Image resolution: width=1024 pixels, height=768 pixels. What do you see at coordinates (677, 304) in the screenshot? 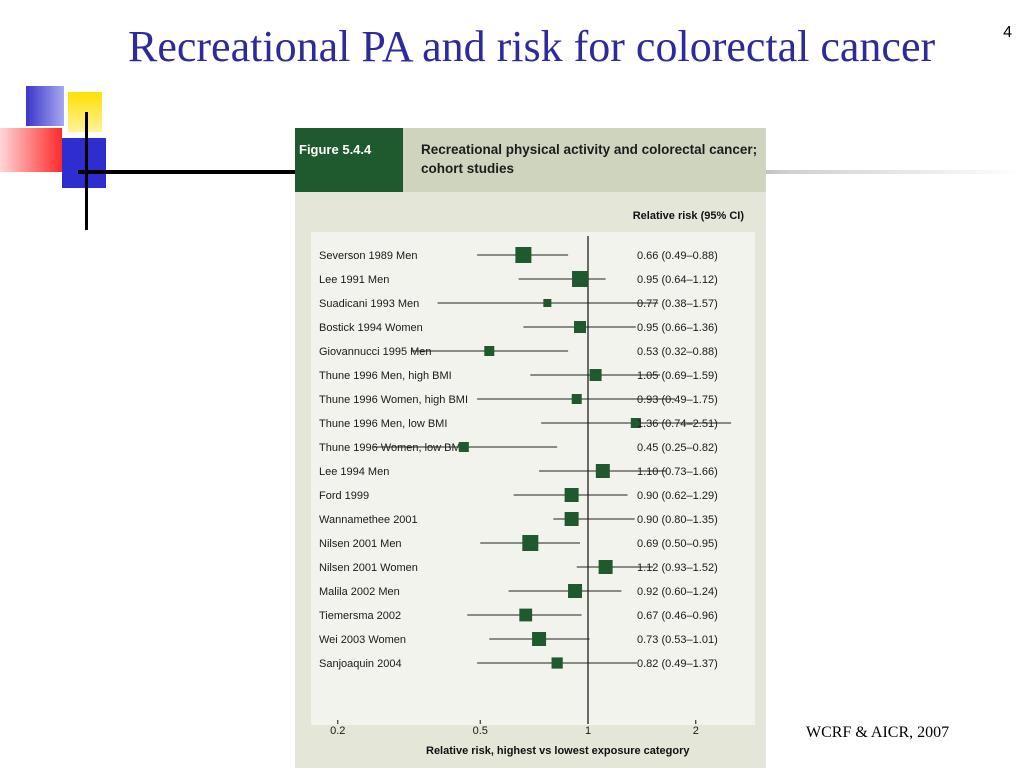
I see `estimate-label: 0.77 (0.38–1.57)` at bounding box center [677, 304].